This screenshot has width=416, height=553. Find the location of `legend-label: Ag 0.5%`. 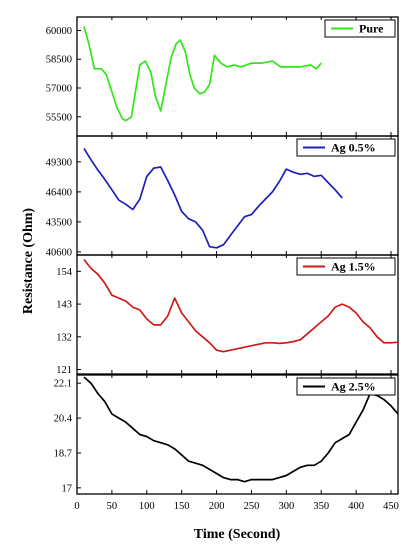

legend-label: Ag 0.5% is located at coordinates (353, 148).